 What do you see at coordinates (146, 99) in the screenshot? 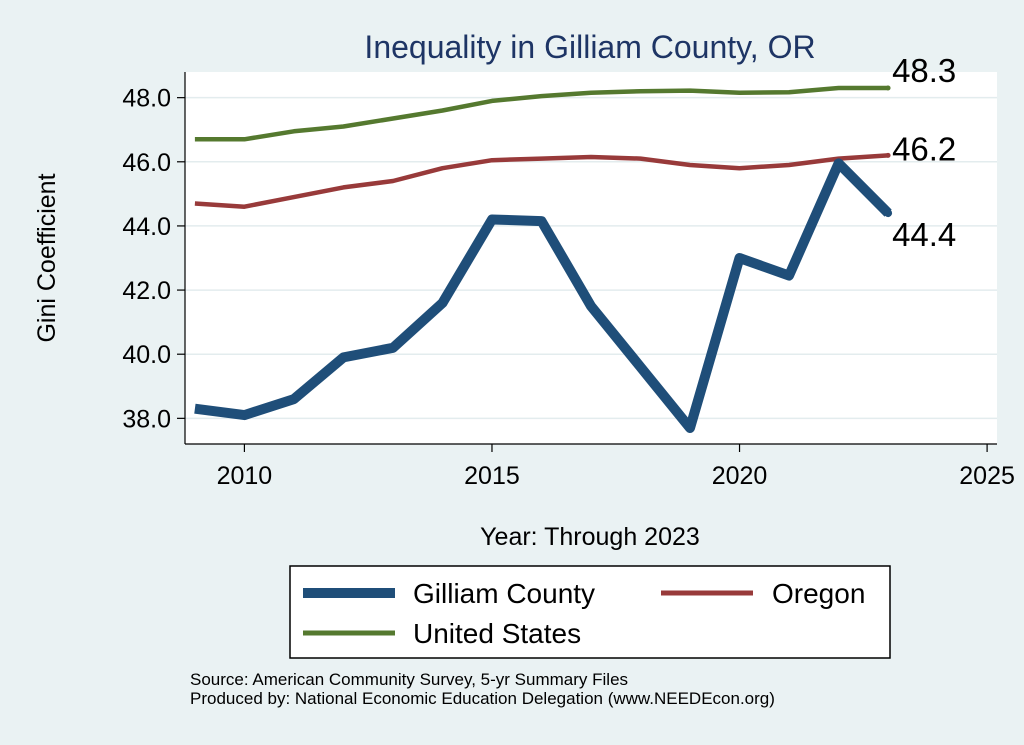
I see `y-tick-label: 48.0` at bounding box center [146, 99].